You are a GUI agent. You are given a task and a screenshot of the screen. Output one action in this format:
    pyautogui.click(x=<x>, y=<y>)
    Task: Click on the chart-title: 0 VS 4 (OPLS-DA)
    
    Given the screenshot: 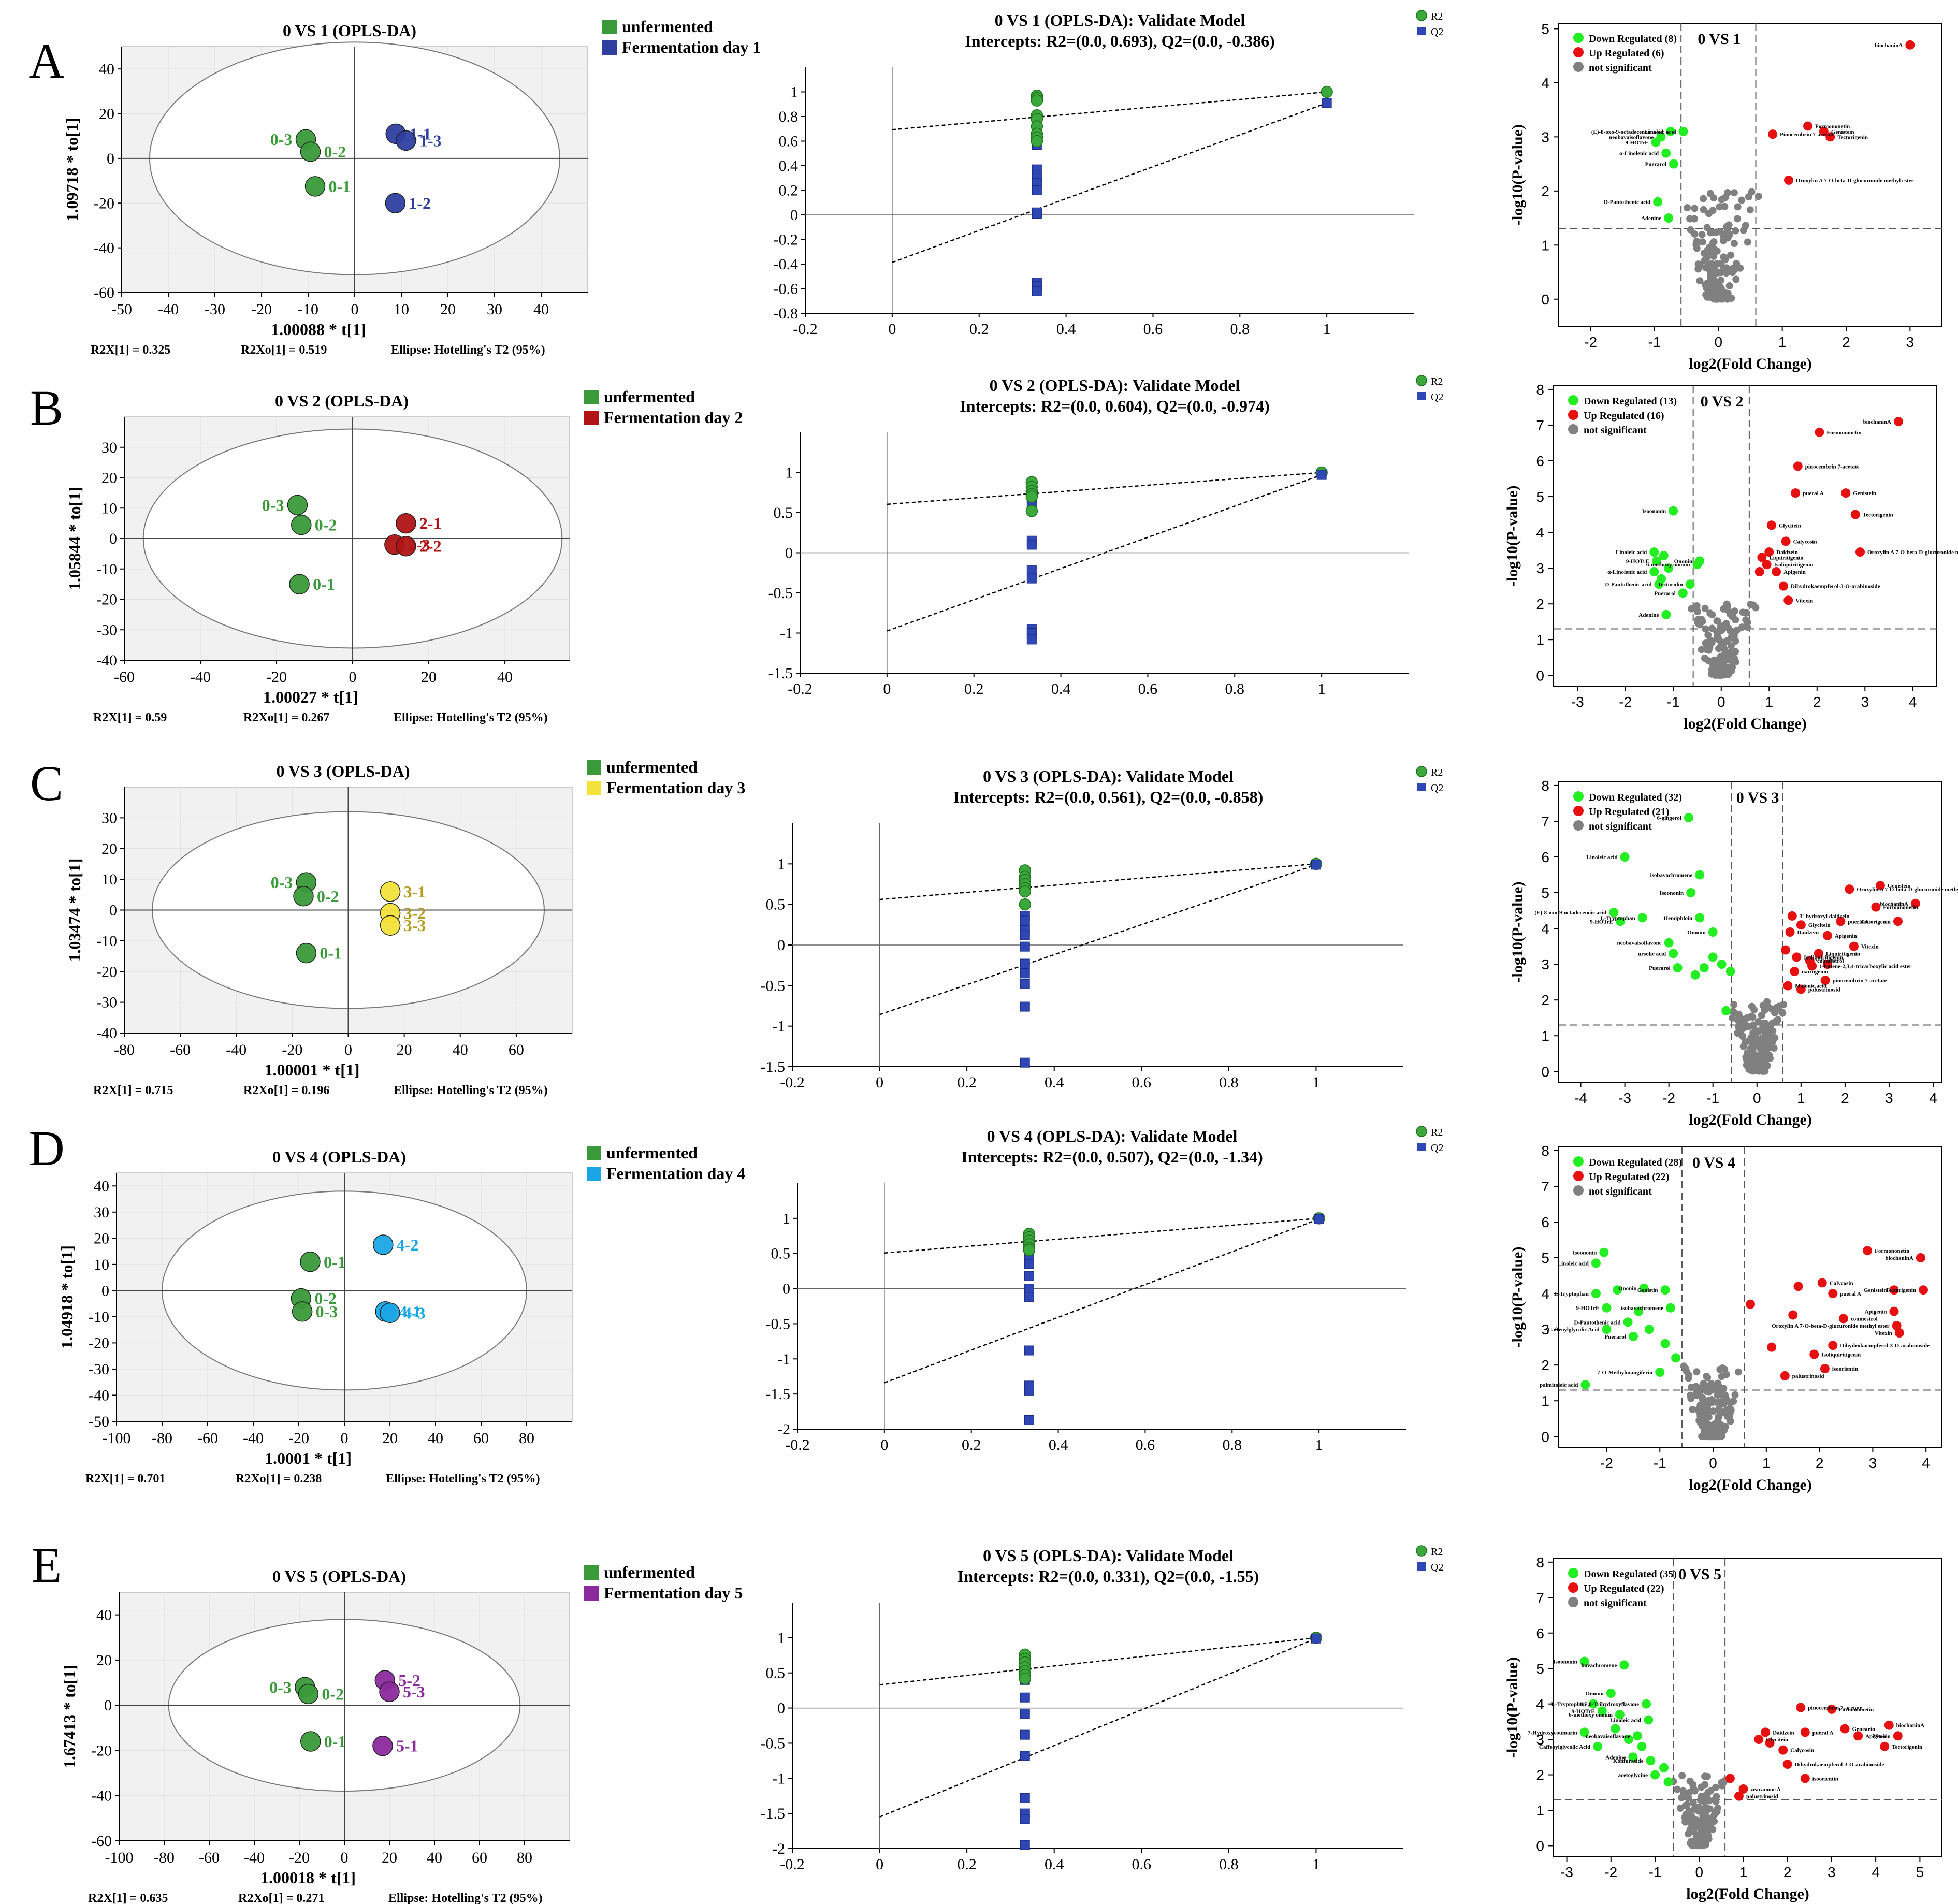 What is the action you would take?
    pyautogui.click(x=339, y=1156)
    